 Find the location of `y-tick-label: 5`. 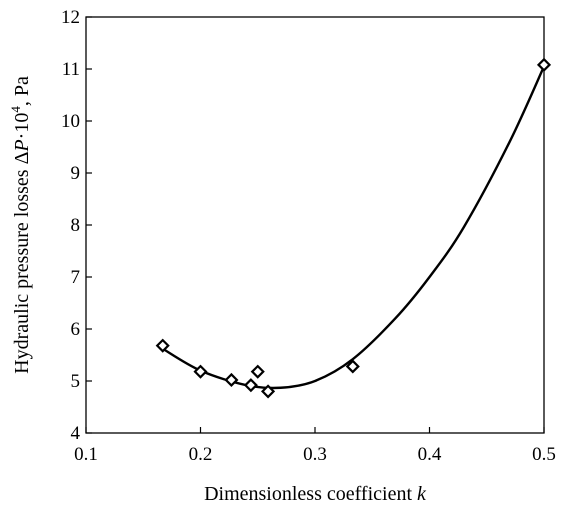

y-tick-label: 5 is located at coordinates (76, 381).